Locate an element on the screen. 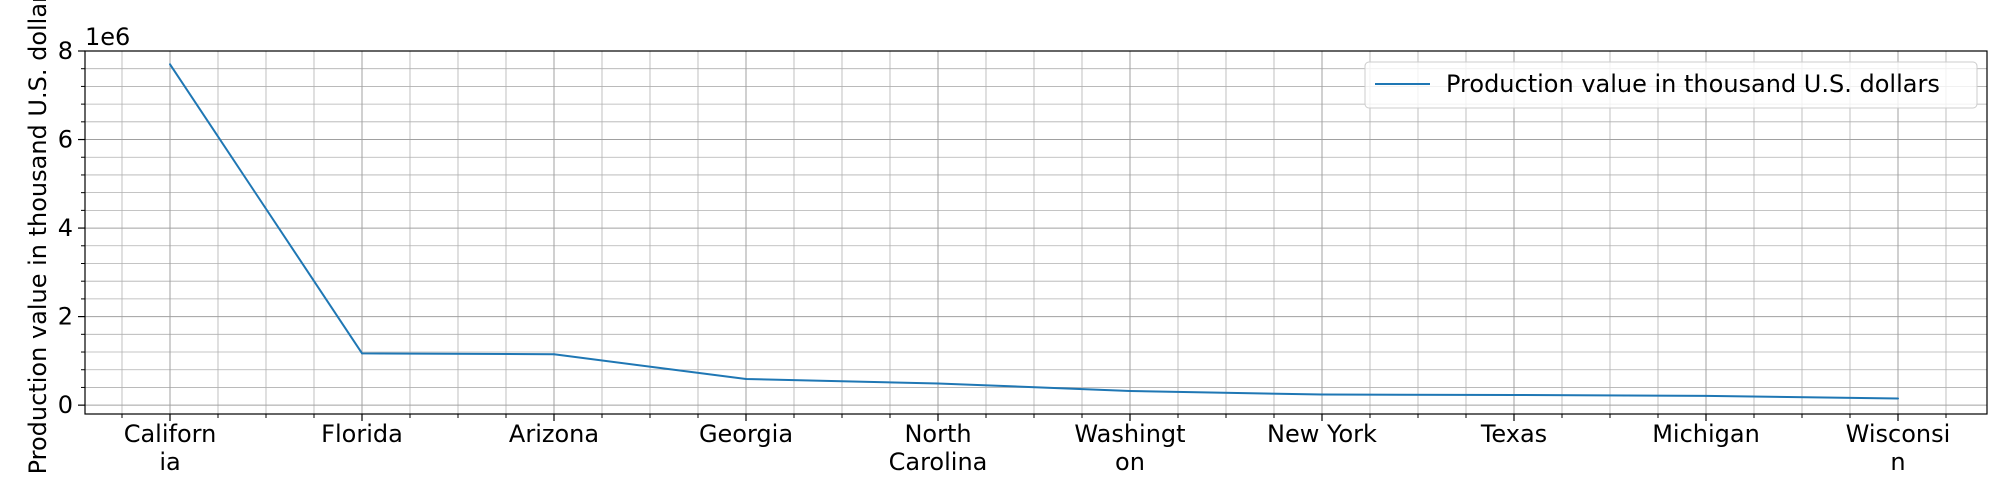  x-tick-label-line: on is located at coordinates (1130, 462).